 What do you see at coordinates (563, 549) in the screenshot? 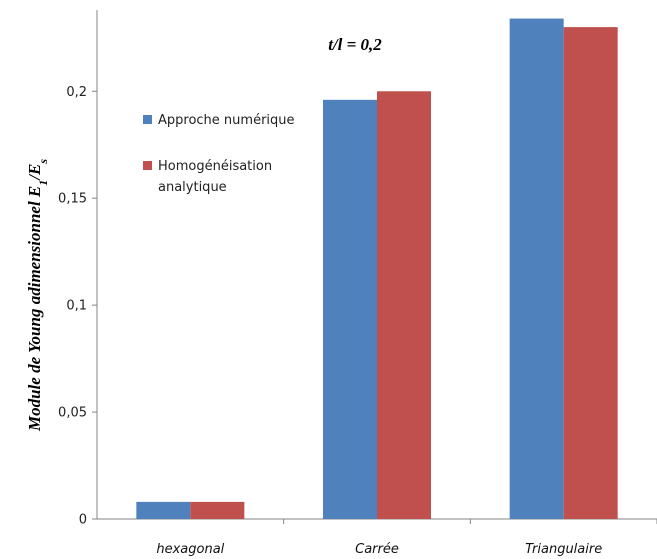
I see `x-tick-label: Triangulaire` at bounding box center [563, 549].